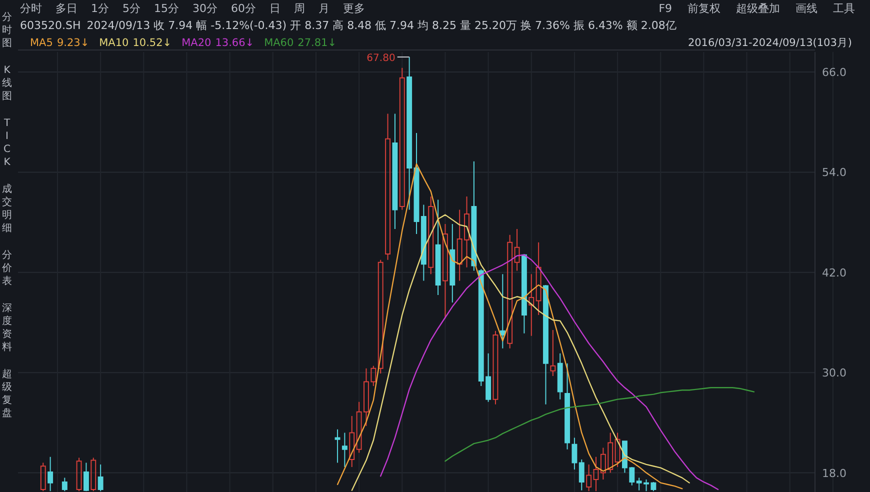 This screenshot has width=870, height=492. Describe the element at coordinates (279, 43) in the screenshot. I see `text: MA60` at that location.